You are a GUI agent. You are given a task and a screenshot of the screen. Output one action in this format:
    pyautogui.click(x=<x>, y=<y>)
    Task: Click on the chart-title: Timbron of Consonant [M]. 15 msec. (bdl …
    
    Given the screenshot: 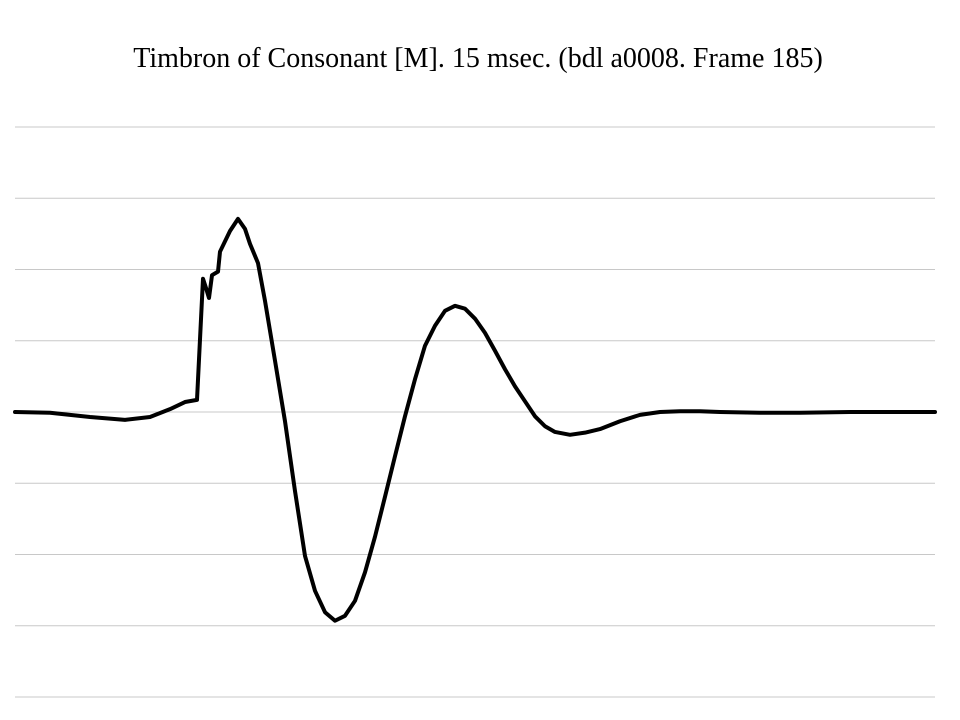 What is the action you would take?
    pyautogui.click(x=478, y=58)
    